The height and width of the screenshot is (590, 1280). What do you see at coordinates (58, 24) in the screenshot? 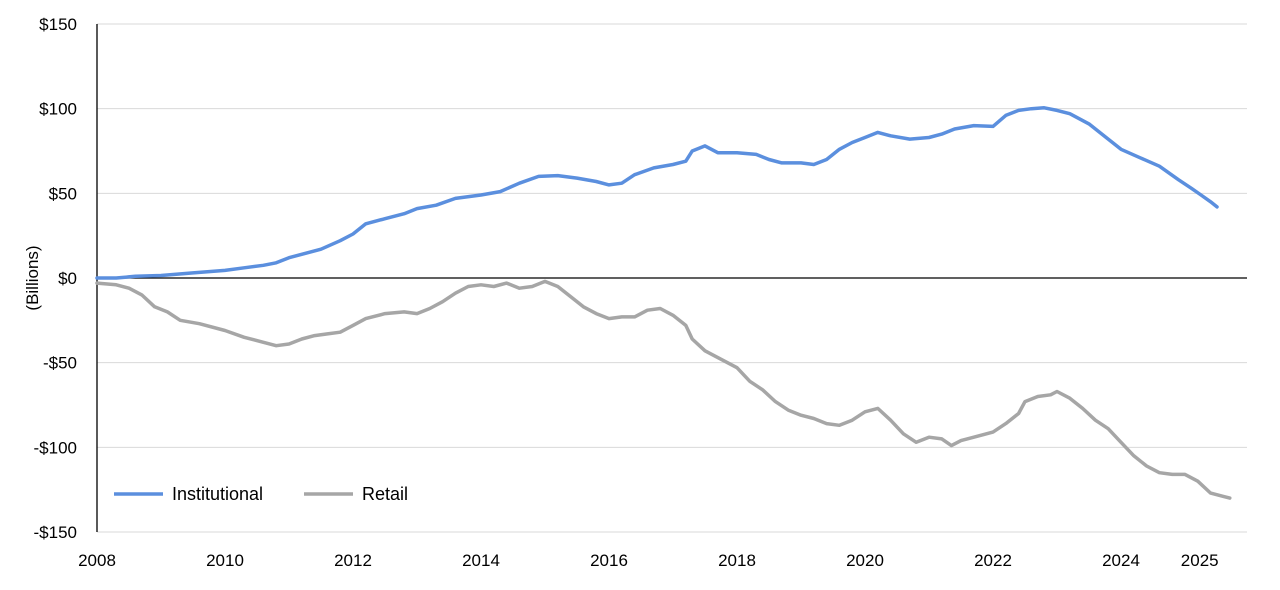
I see `y-tick-label: $150` at bounding box center [58, 24].